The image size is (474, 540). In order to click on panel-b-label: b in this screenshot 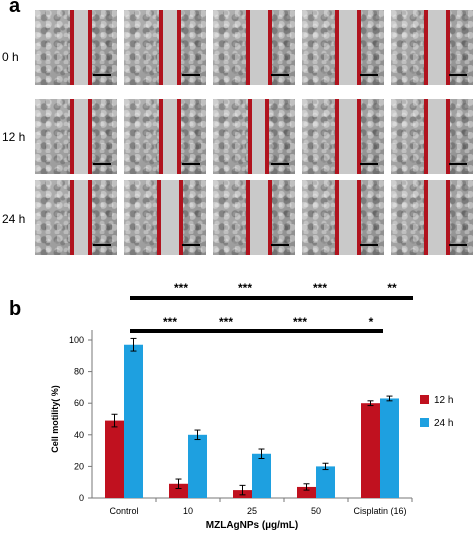, I will do `click(15, 309)`.